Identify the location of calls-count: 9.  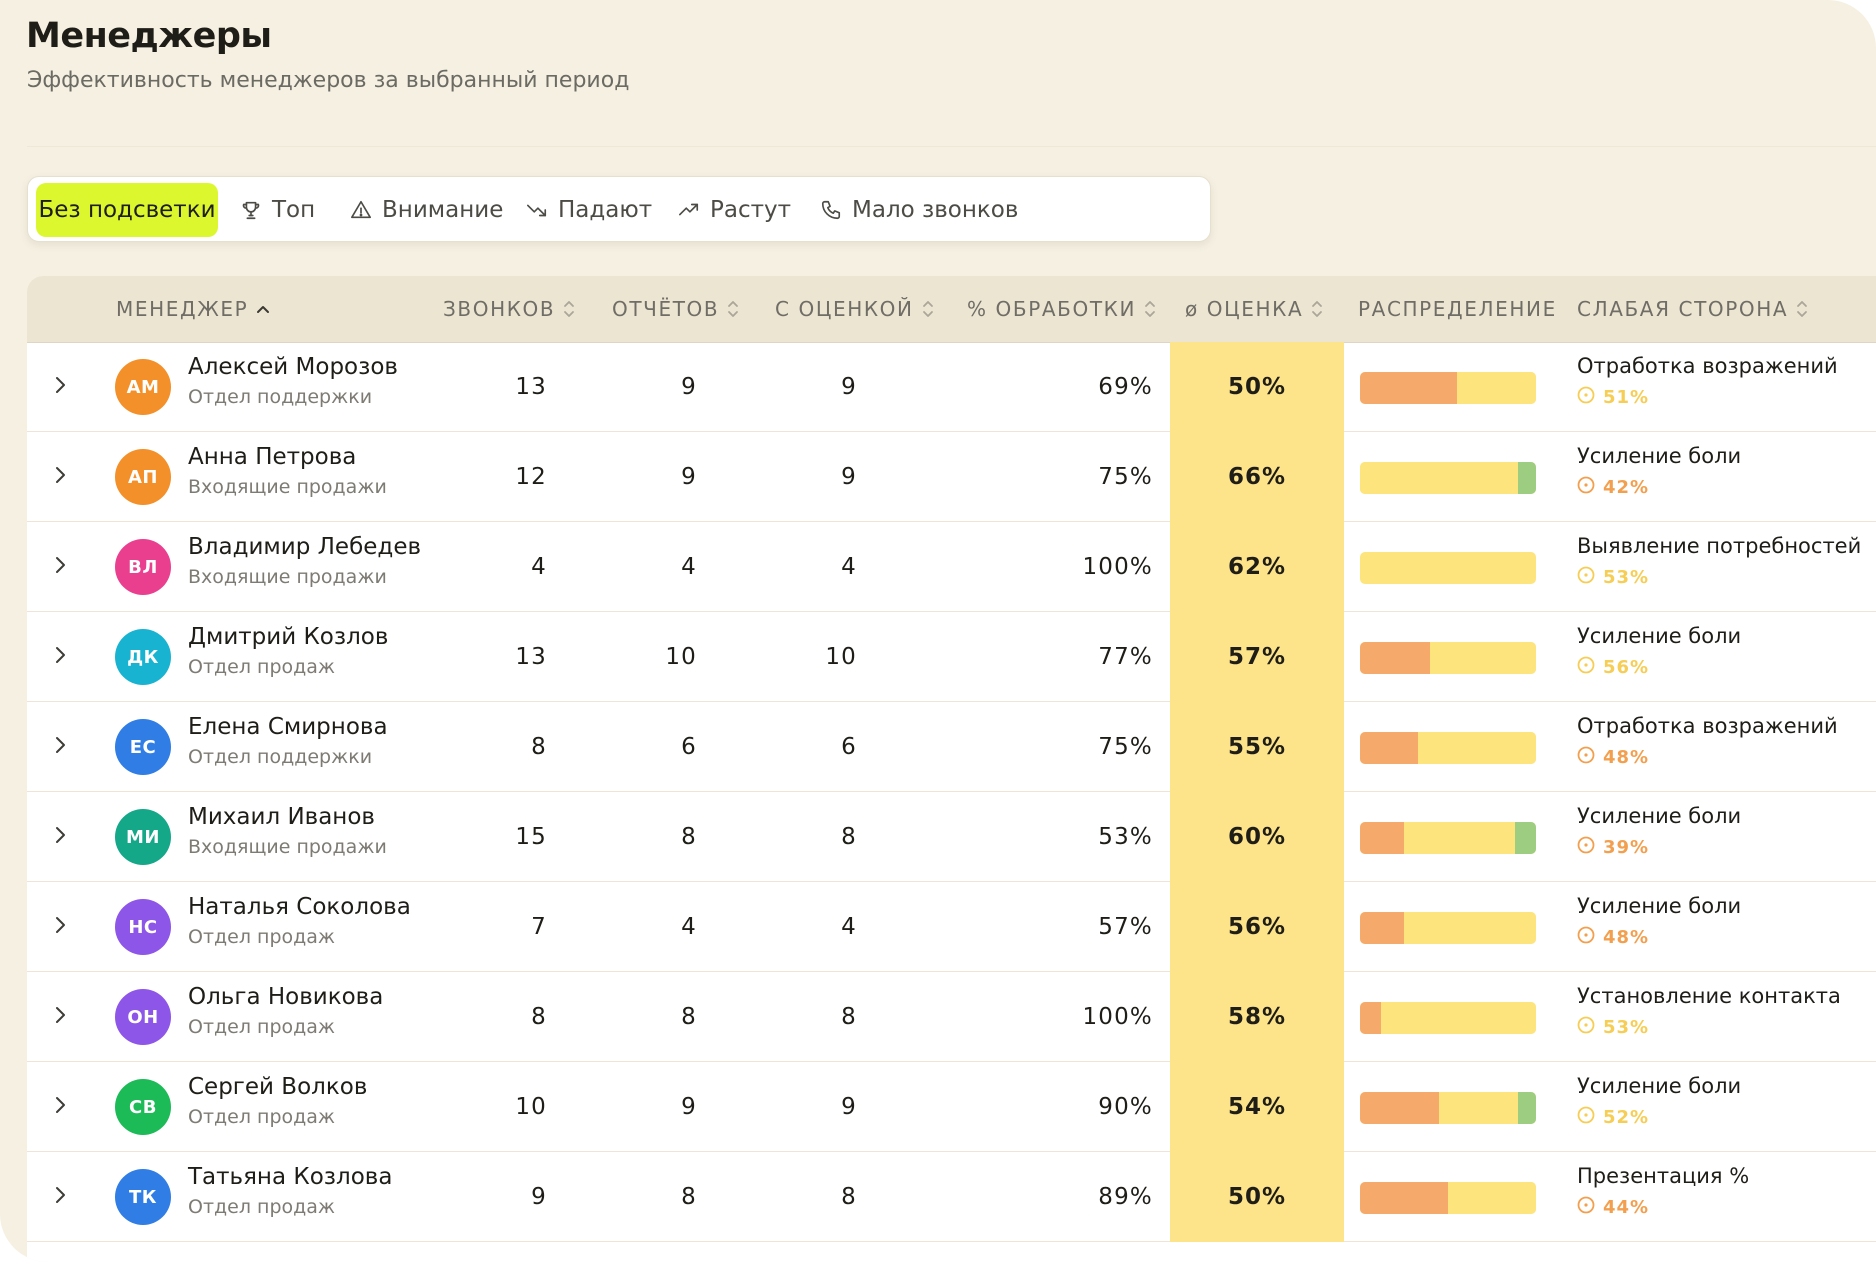
(539, 1197).